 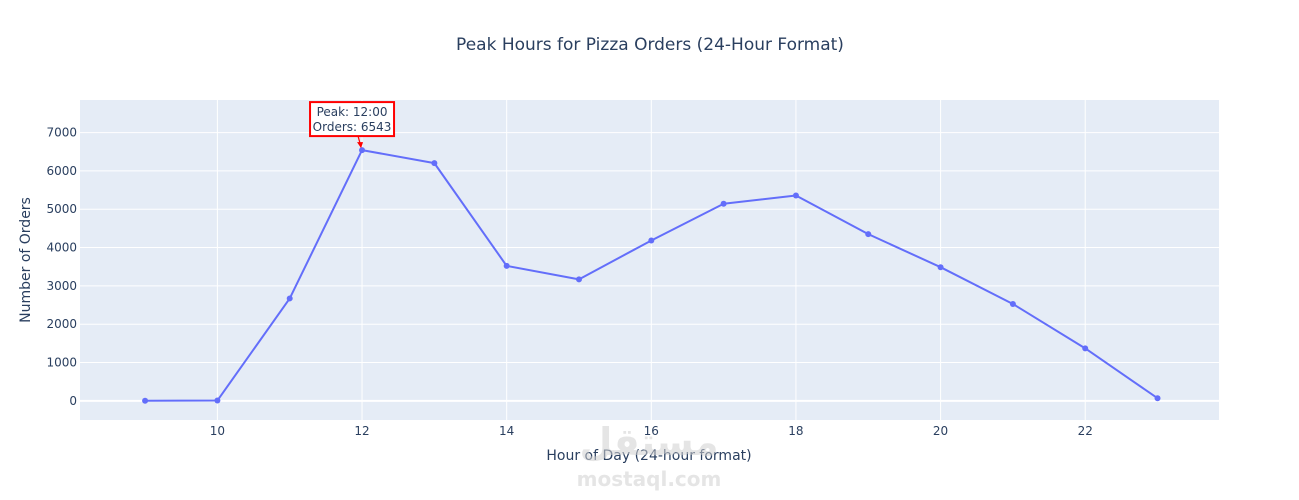 I want to click on x-tick-label: 18, so click(x=795, y=431).